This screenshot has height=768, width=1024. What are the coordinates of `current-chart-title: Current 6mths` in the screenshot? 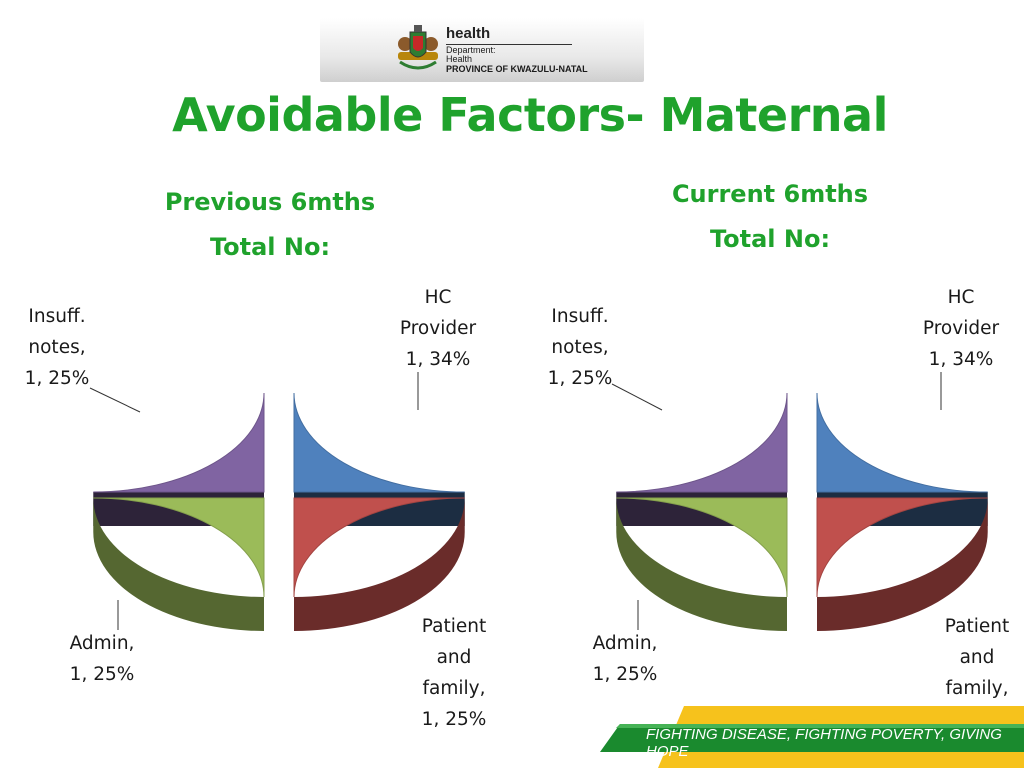 It's located at (770, 194).